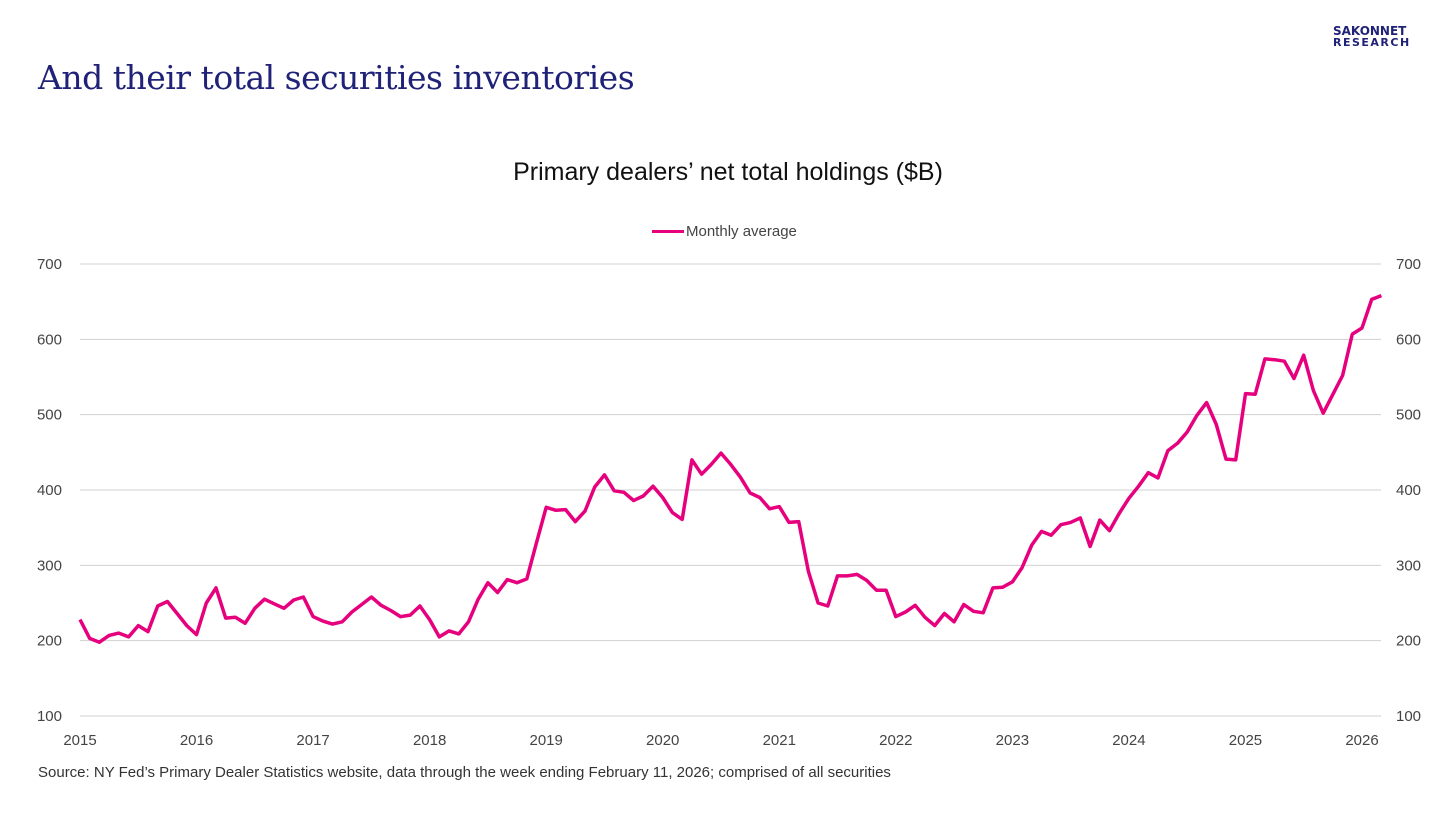 The image size is (1456, 819). I want to click on y-tick-label-right: 200, so click(1408, 641).